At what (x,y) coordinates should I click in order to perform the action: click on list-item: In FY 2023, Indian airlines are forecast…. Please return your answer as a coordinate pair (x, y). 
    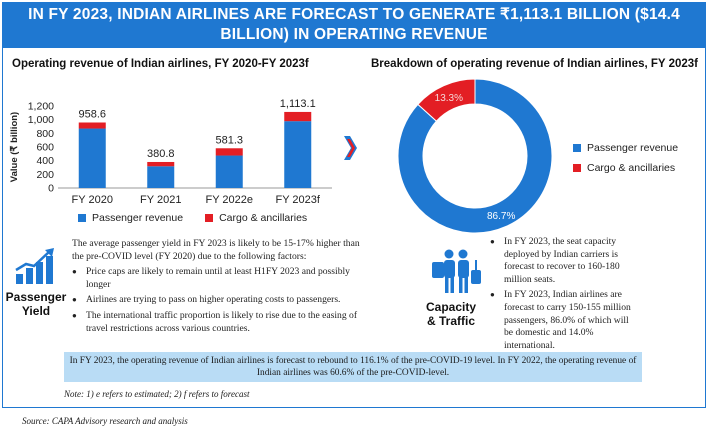
    Looking at the image, I should click on (565, 320).